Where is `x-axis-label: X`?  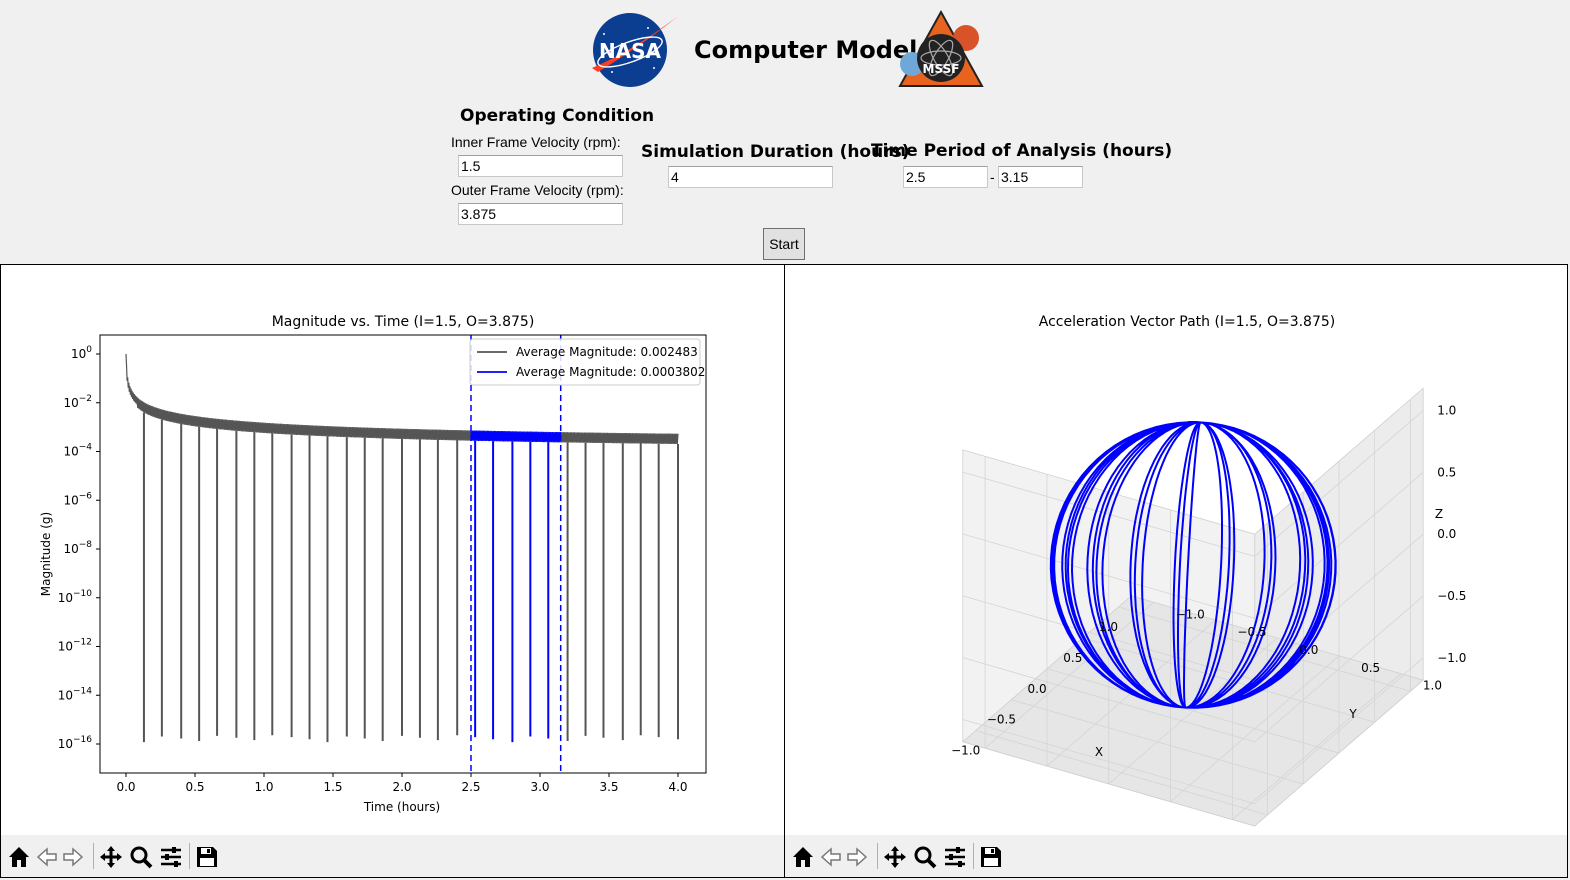 x-axis-label: X is located at coordinates (1099, 752).